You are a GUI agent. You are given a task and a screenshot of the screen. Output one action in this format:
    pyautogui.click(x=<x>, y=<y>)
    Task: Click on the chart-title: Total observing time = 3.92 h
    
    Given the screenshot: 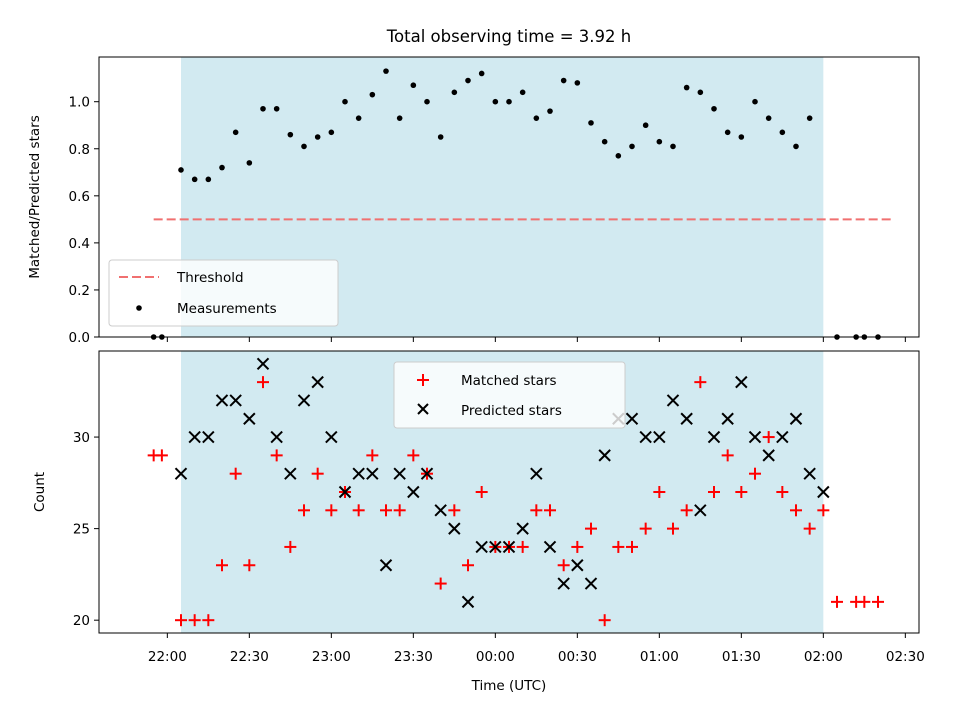 What is the action you would take?
    pyautogui.click(x=508, y=36)
    